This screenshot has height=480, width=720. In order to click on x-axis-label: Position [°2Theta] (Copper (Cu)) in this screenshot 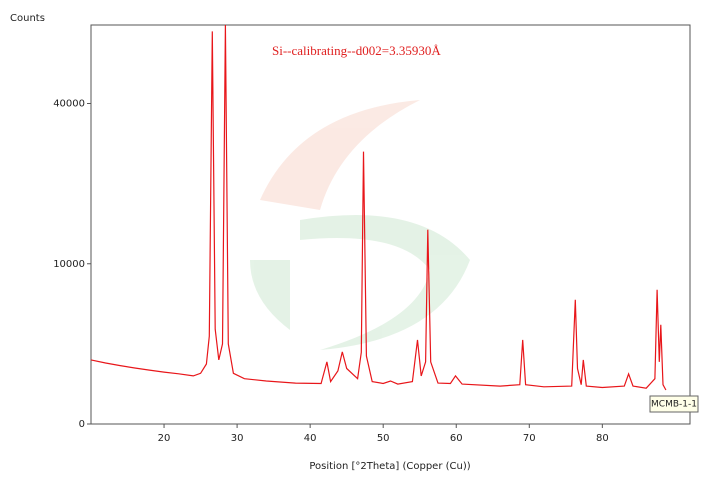, I will do `click(389, 466)`.